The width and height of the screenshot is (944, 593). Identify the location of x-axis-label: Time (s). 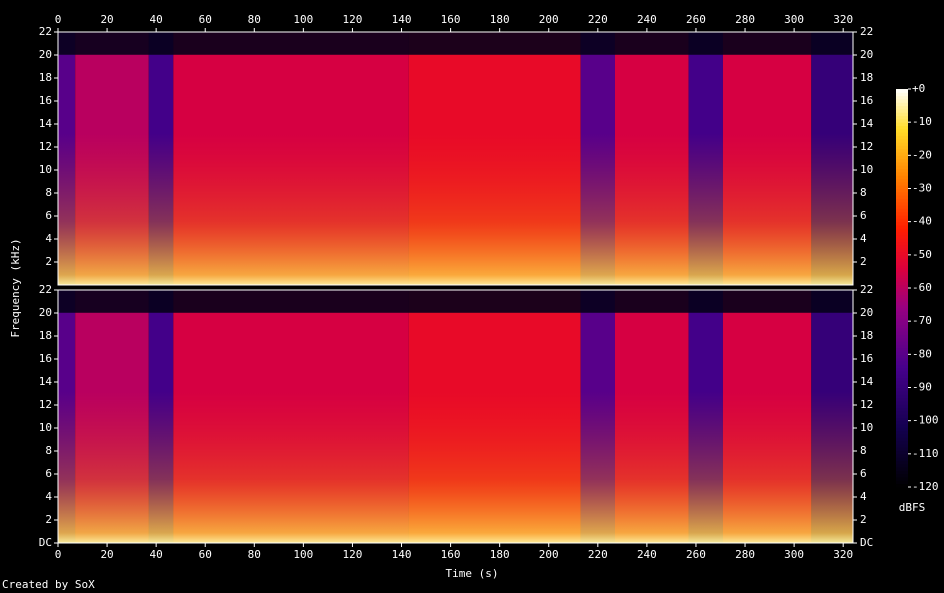
(472, 573).